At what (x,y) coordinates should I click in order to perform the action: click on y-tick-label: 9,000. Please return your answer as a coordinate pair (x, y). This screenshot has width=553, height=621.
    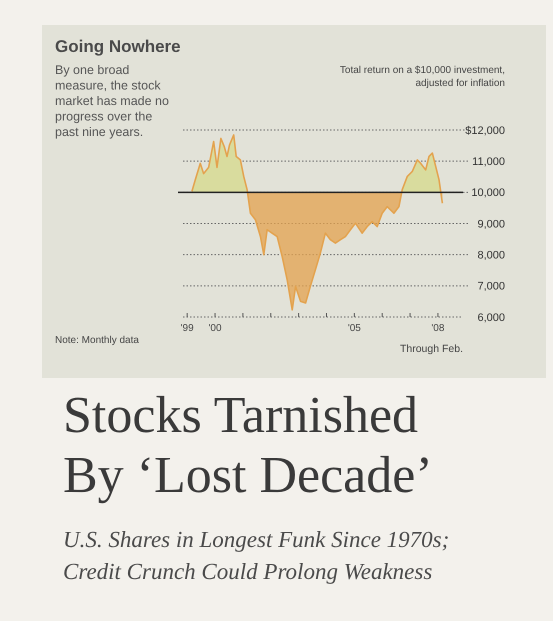
    Looking at the image, I should click on (491, 224).